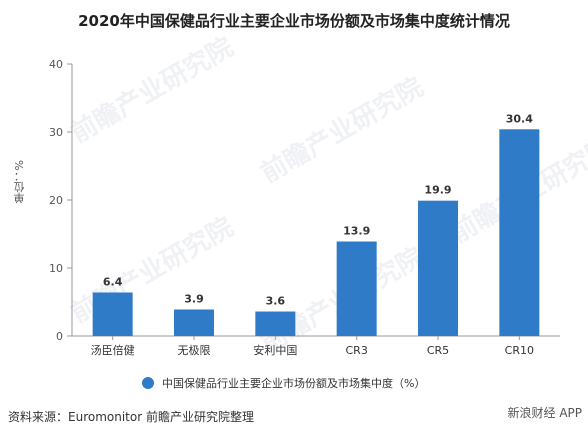 This screenshot has width=588, height=438. I want to click on x-tick-label: 安利中国, so click(275, 350).